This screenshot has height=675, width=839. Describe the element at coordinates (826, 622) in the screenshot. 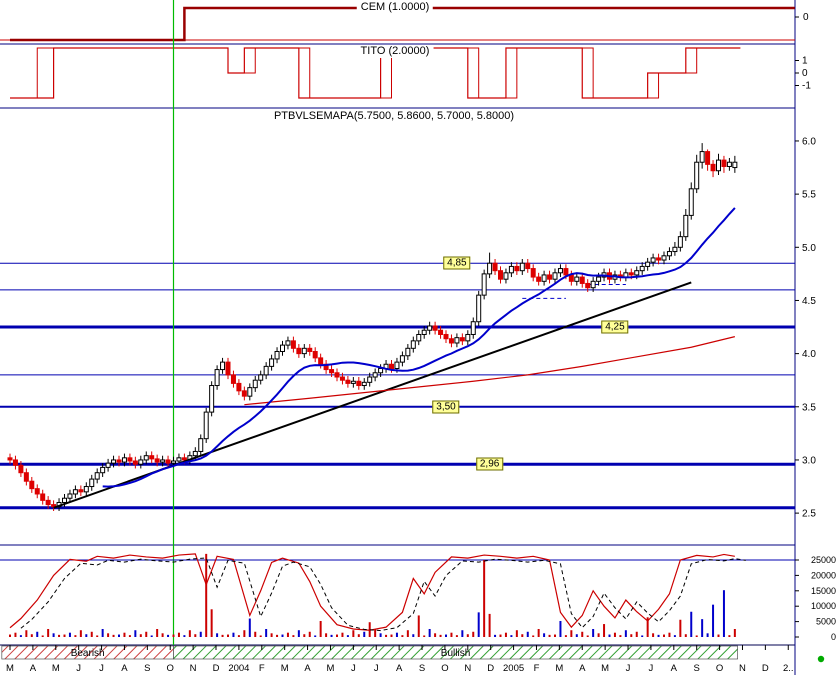

I see `volume-axis-label: 5000` at that location.